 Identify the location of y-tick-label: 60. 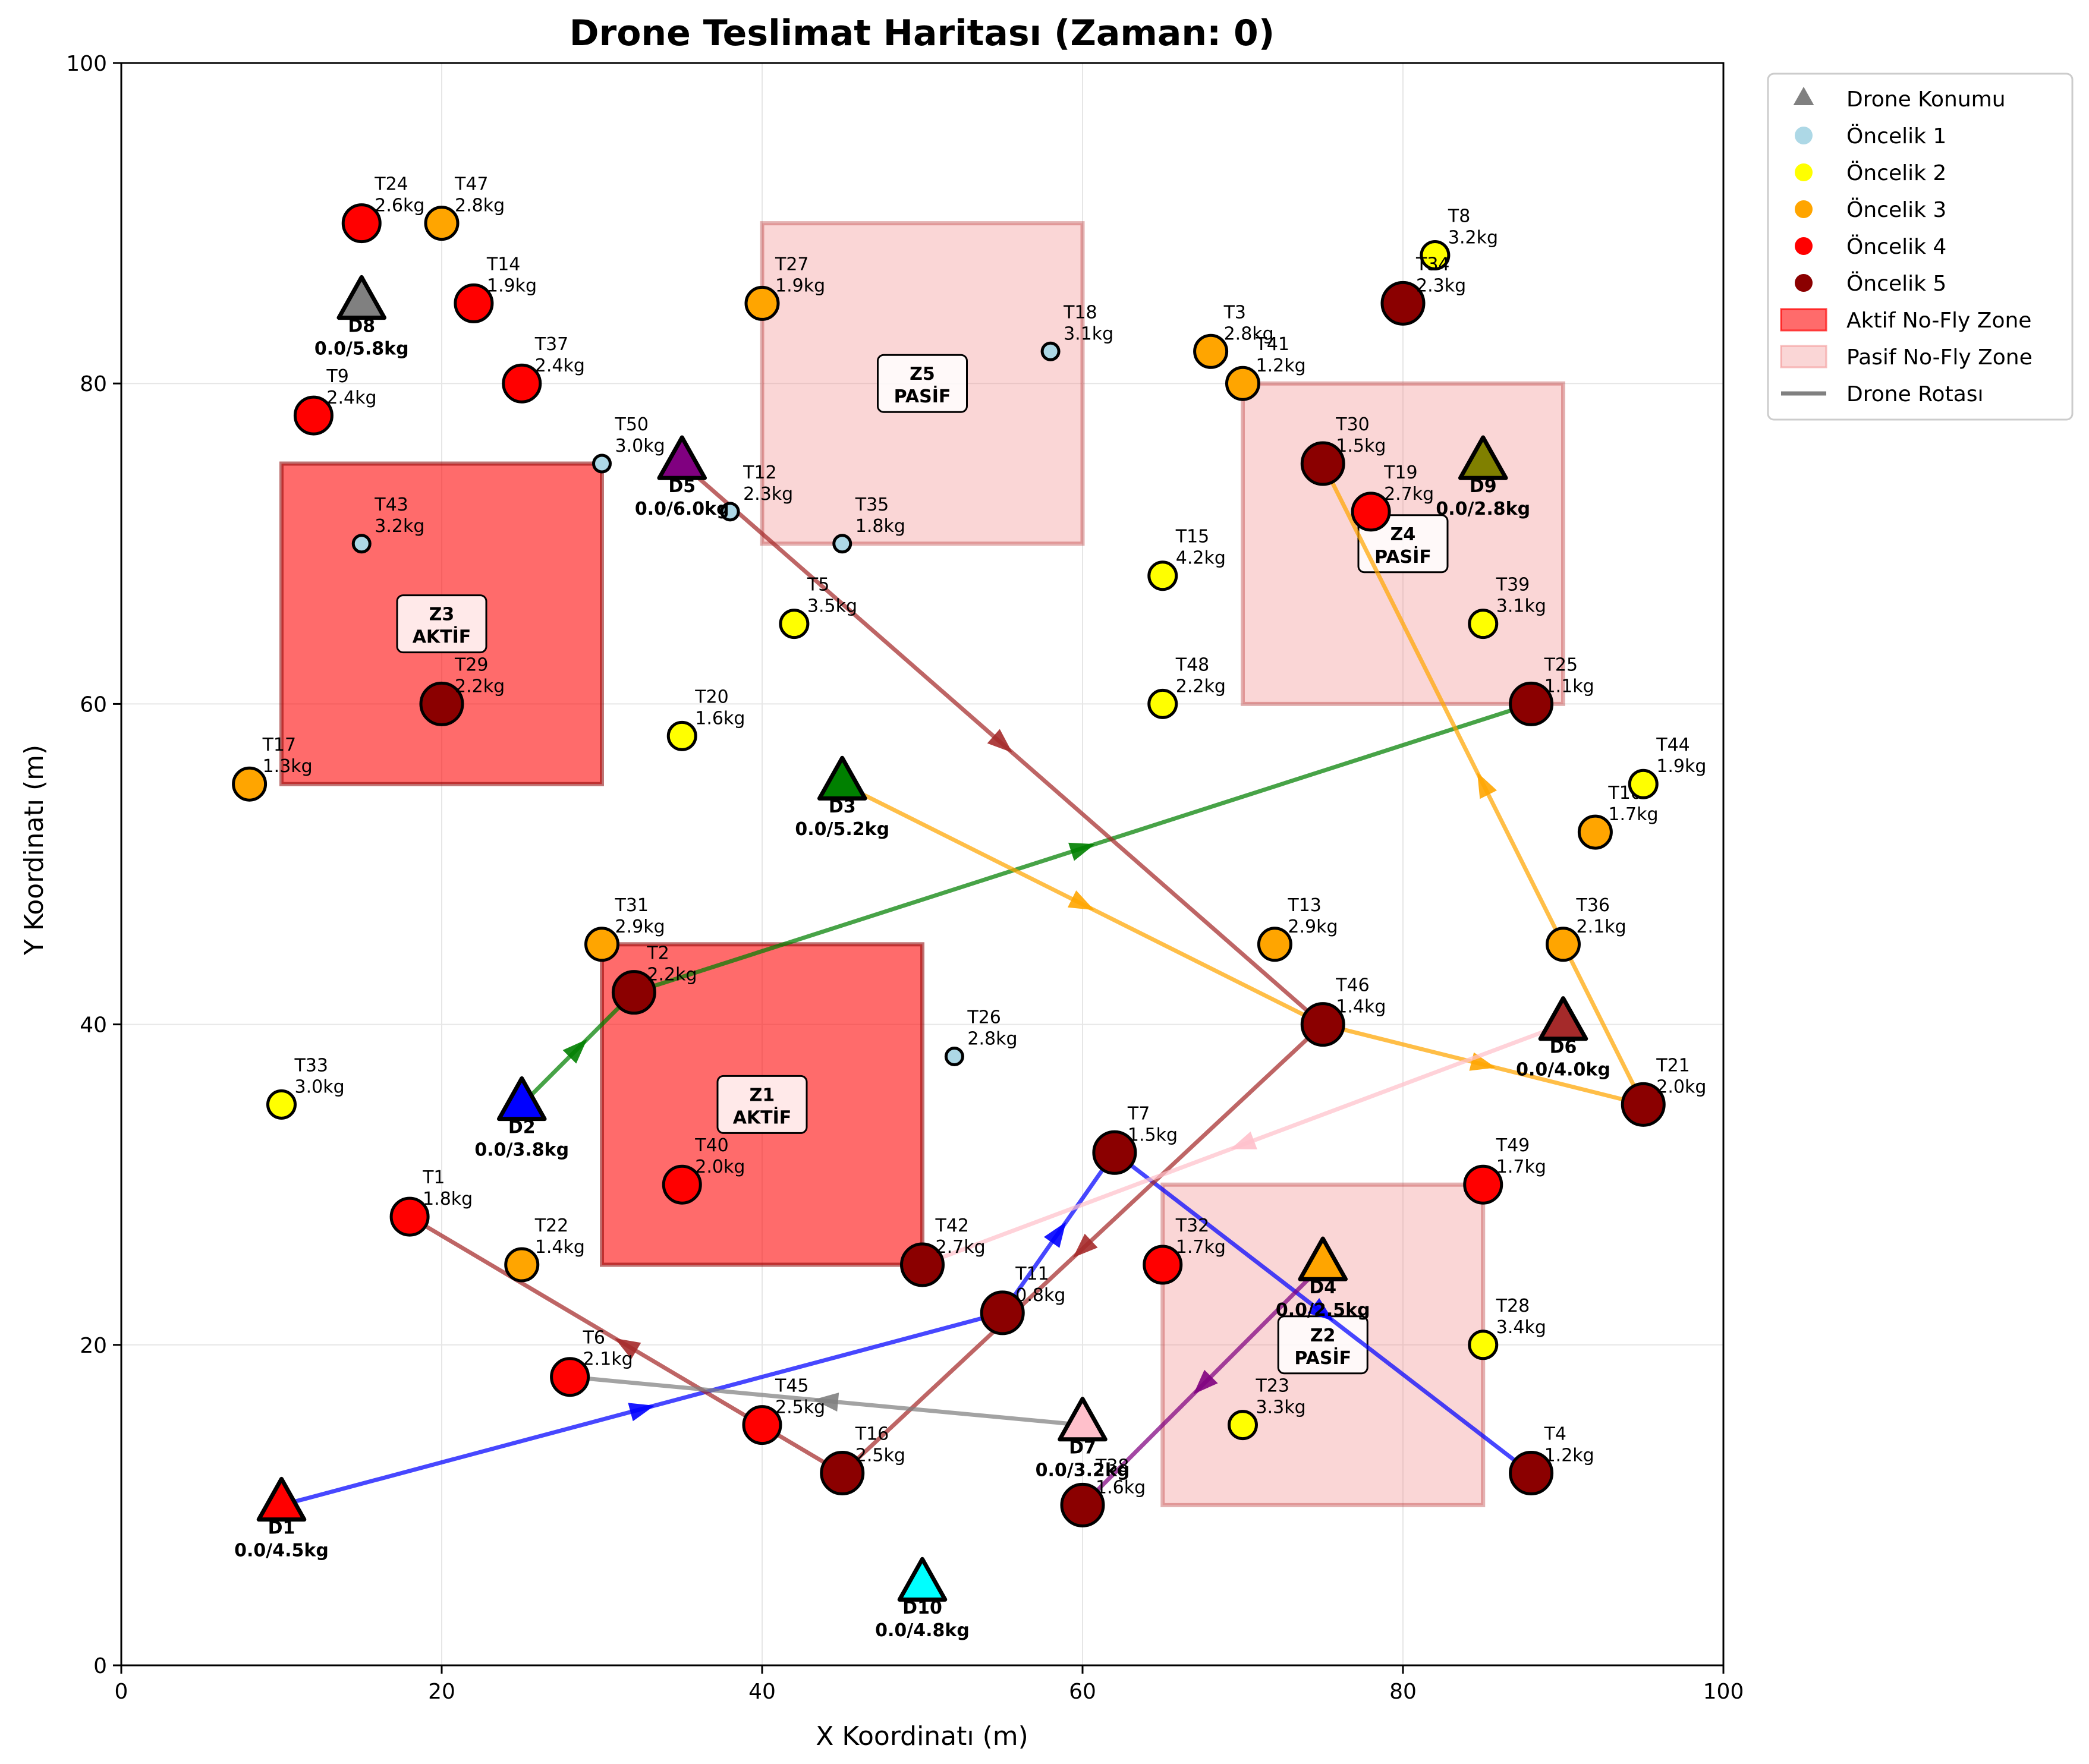
(94, 704).